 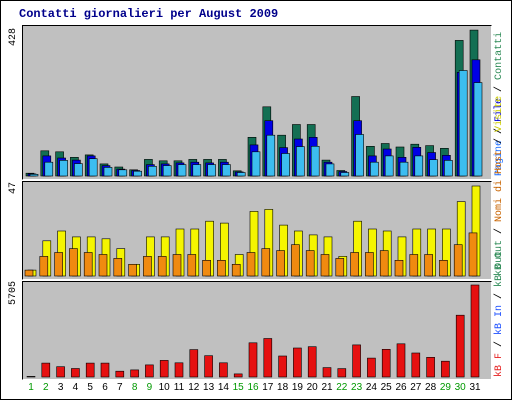 I want to click on chart-title: Contatti giornalieri per August 2009, so click(x=149, y=14).